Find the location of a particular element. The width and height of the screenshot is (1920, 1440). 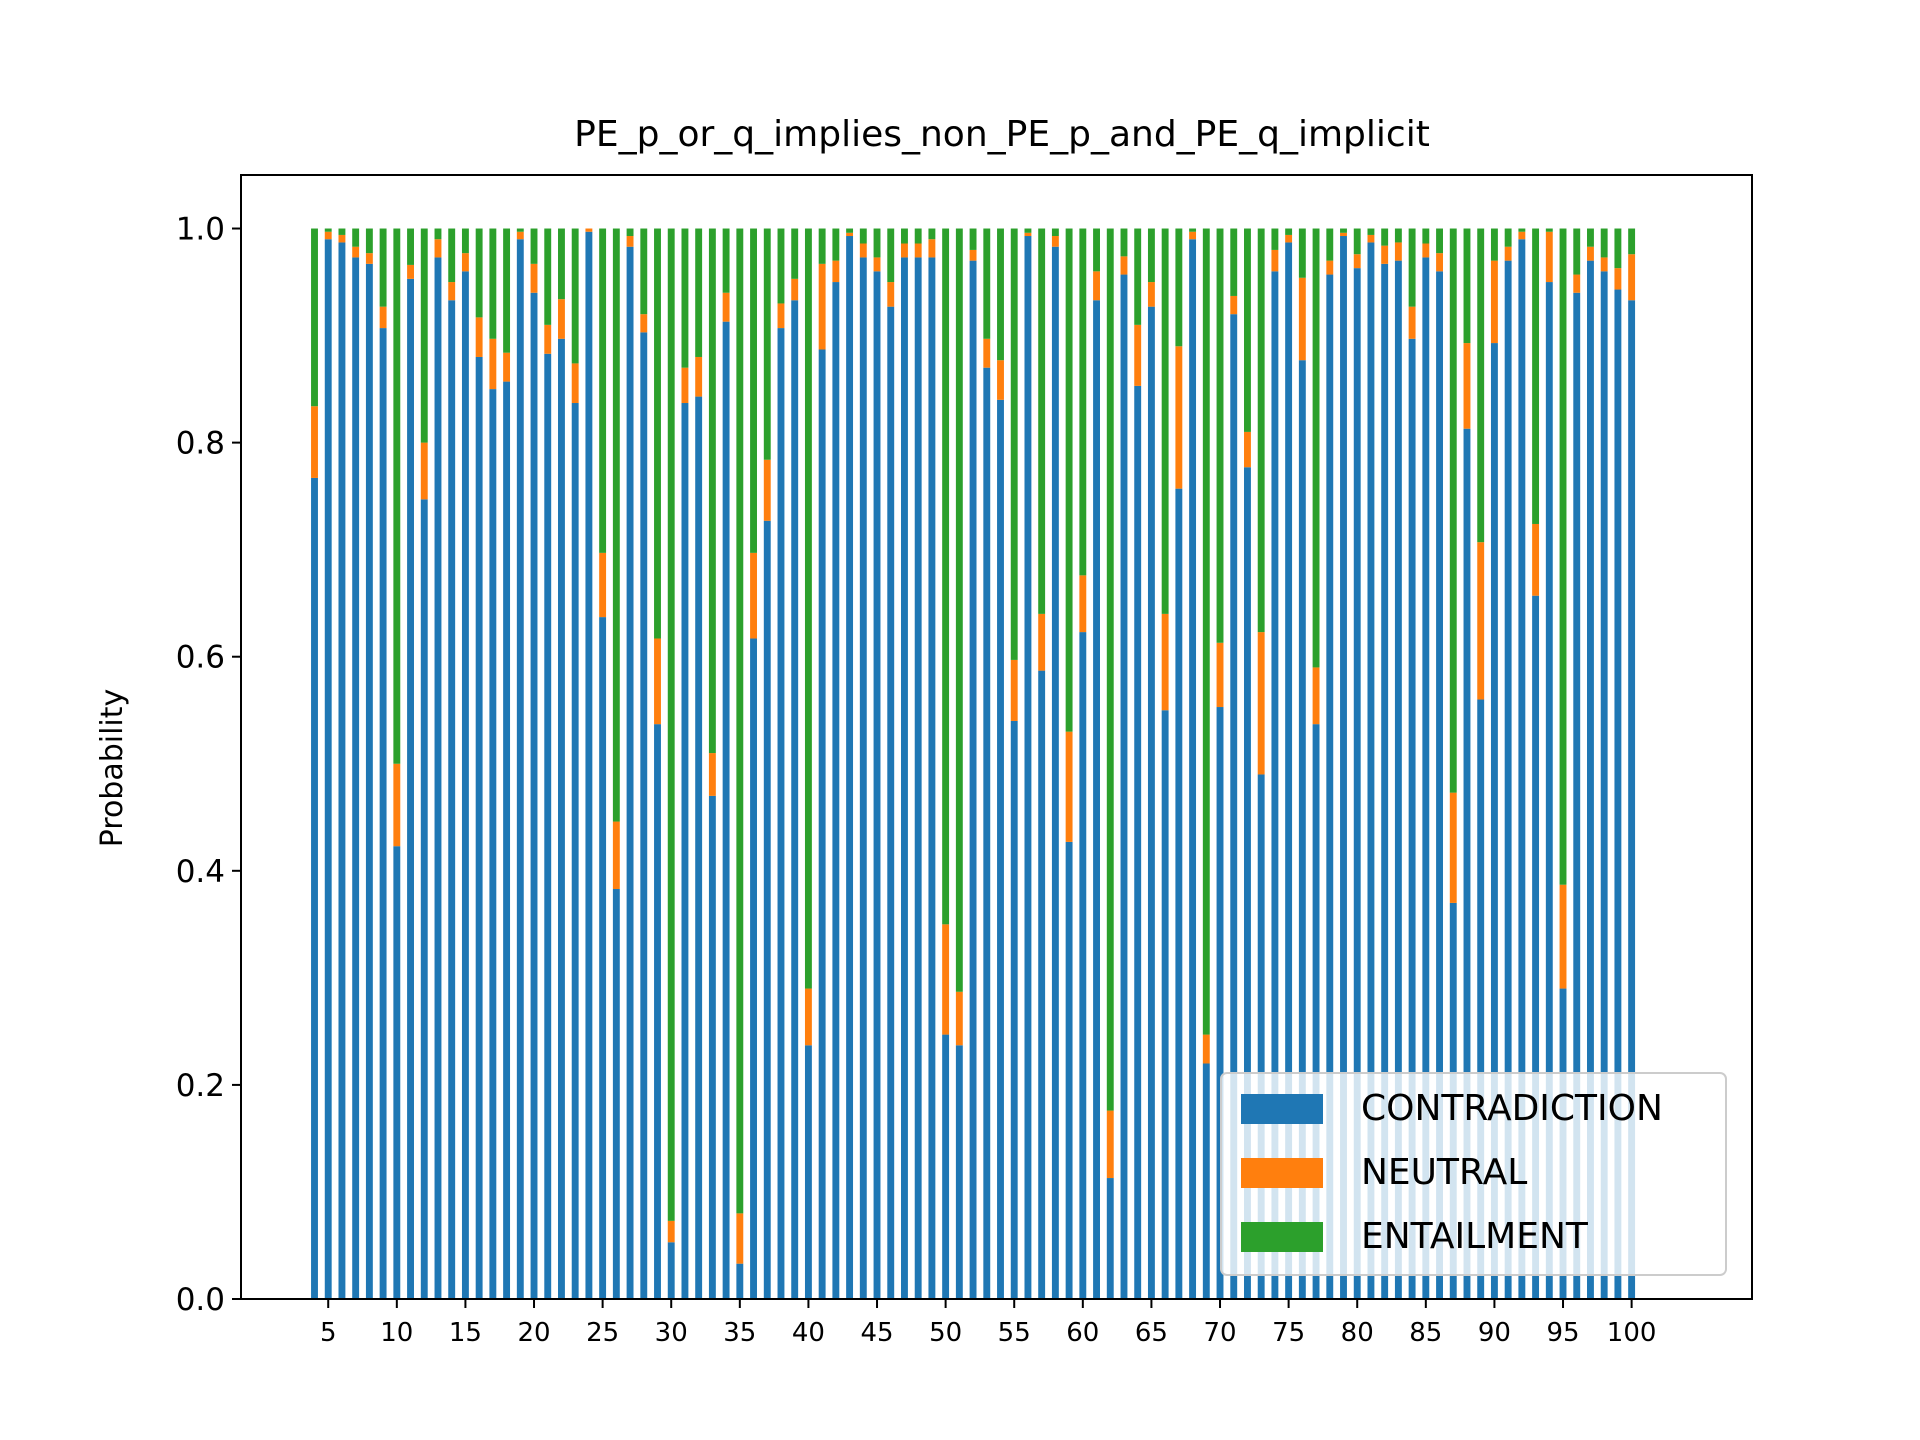

x-tick-label: 20 is located at coordinates (533, 1333).